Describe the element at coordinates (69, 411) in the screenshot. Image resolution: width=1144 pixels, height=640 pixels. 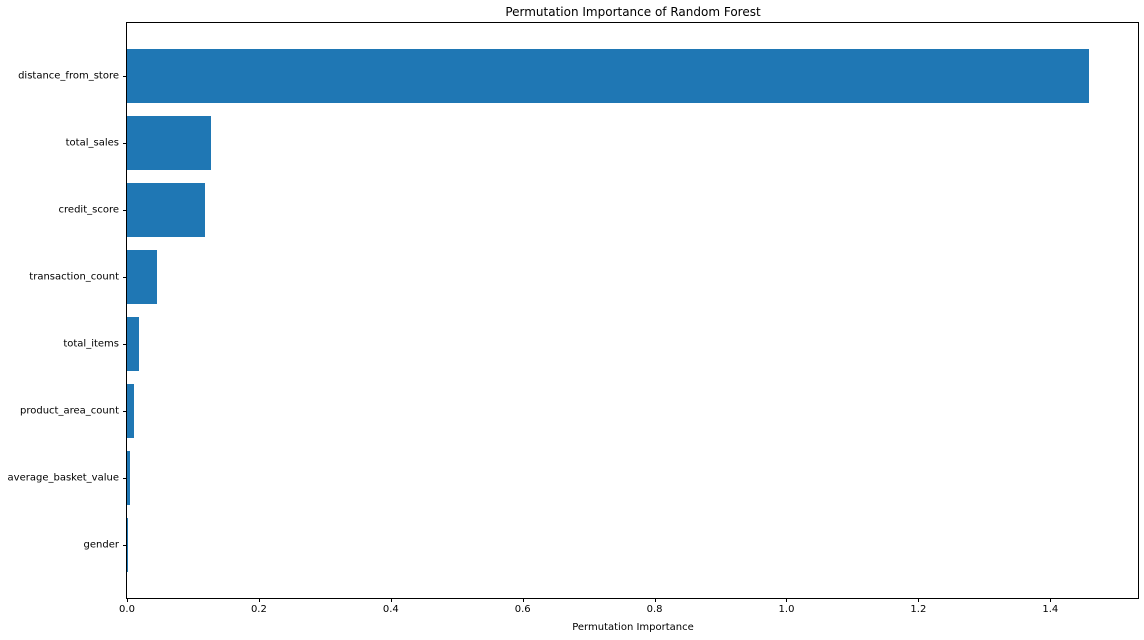
I see `y-tick-label: product_area_count` at that location.